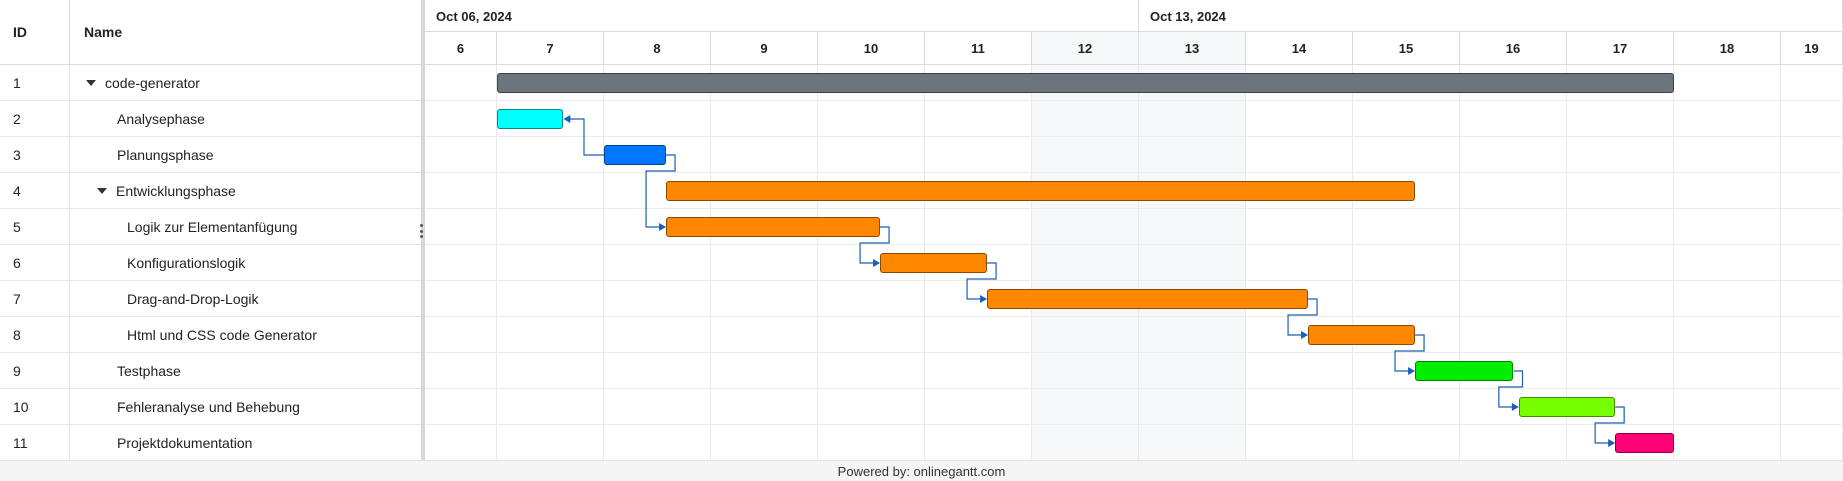 The width and height of the screenshot is (1843, 481). What do you see at coordinates (35, 442) in the screenshot?
I see `task-id-cell: 11` at bounding box center [35, 442].